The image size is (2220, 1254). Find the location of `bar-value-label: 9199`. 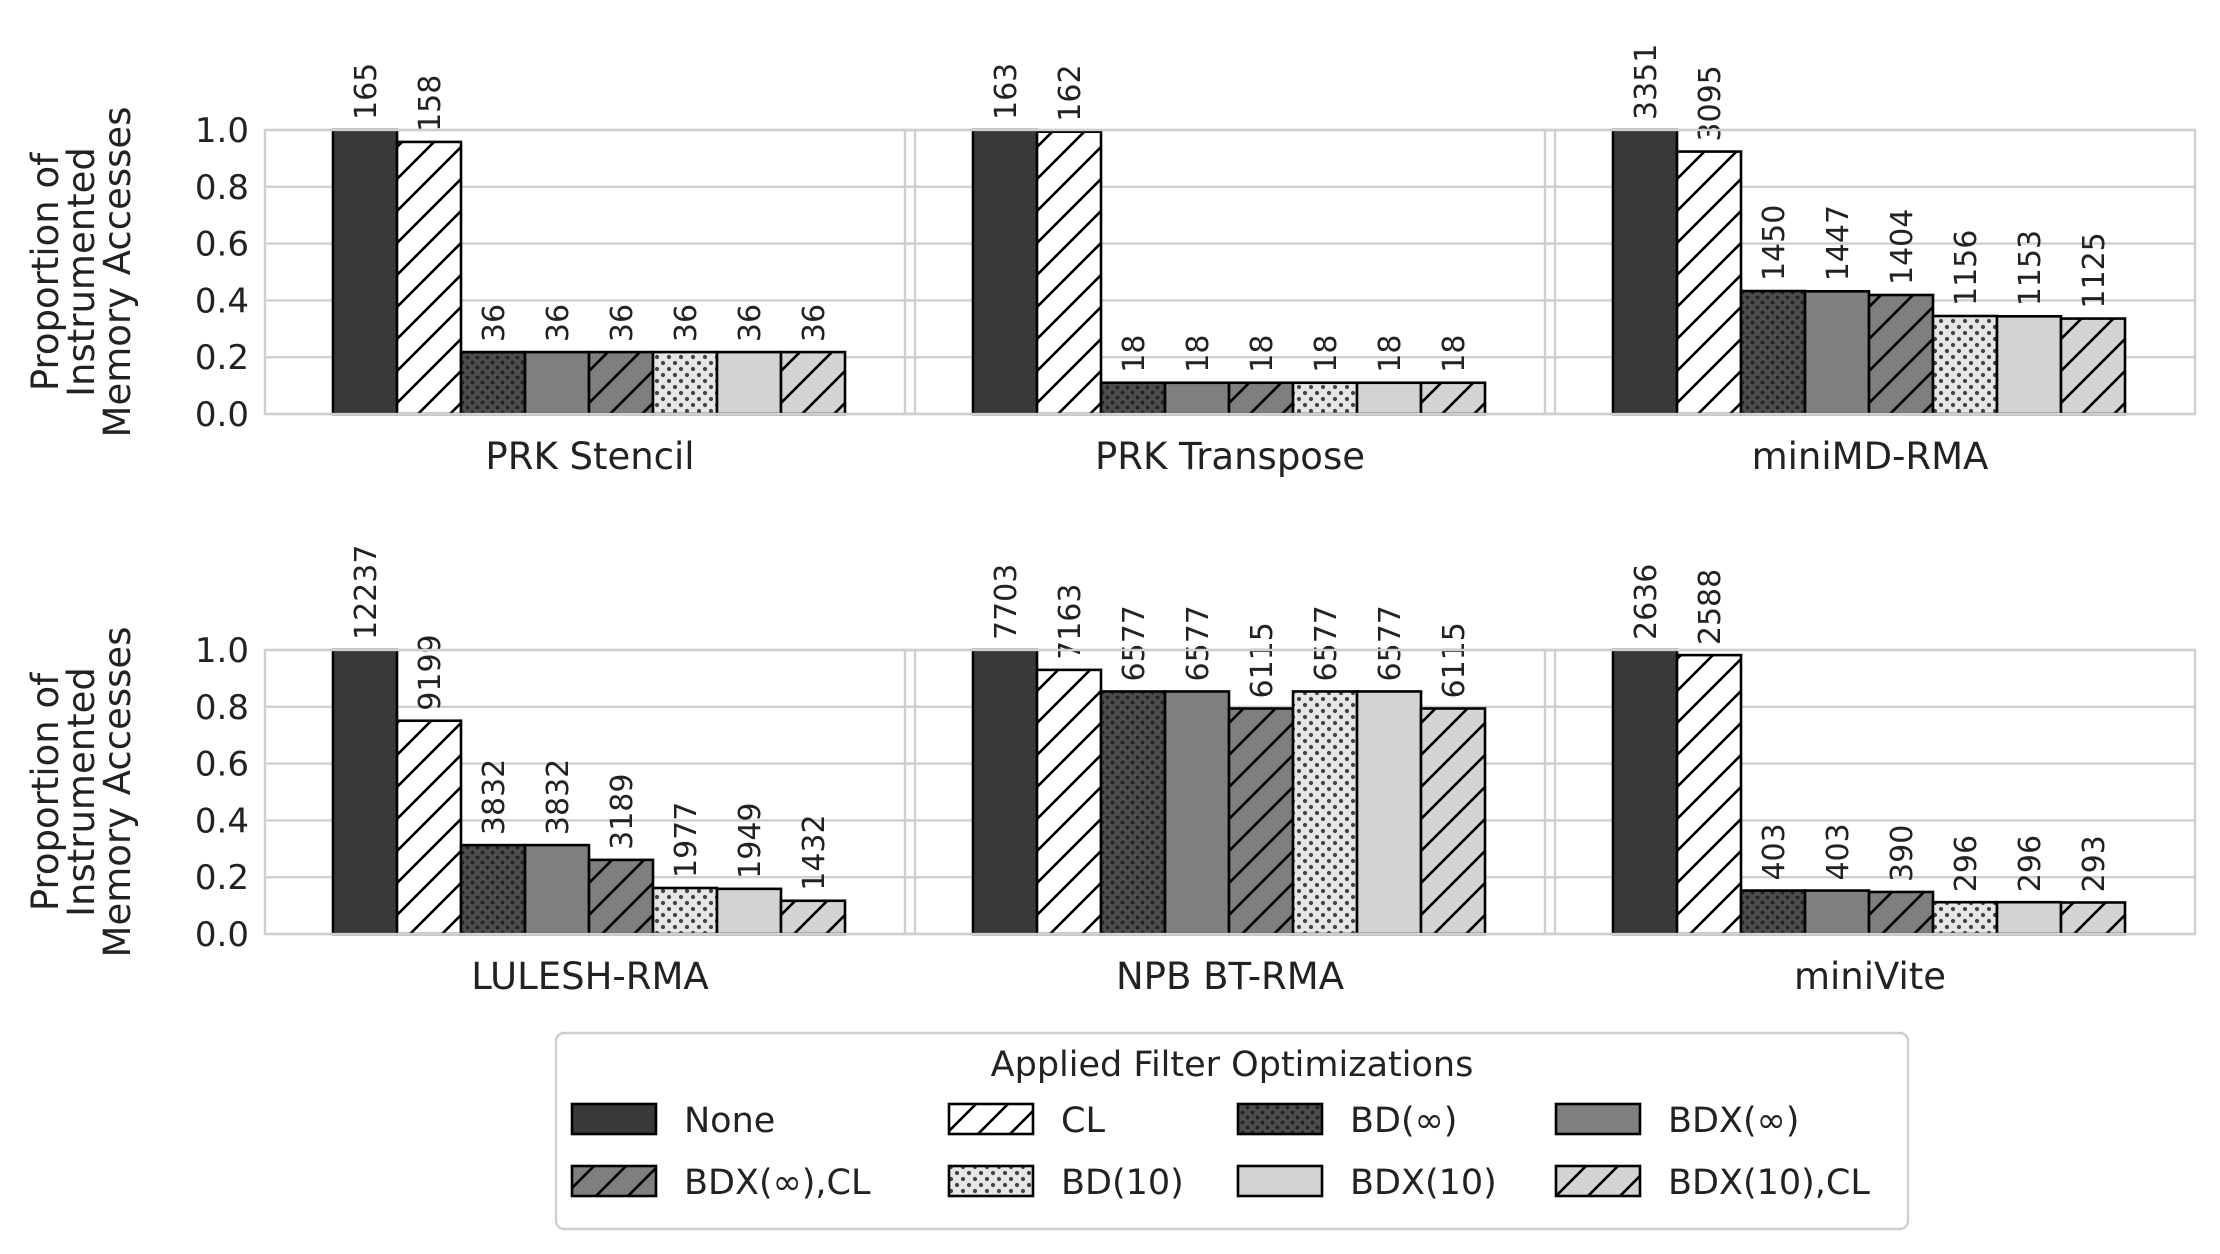

bar-value-label: 9199 is located at coordinates (430, 672).